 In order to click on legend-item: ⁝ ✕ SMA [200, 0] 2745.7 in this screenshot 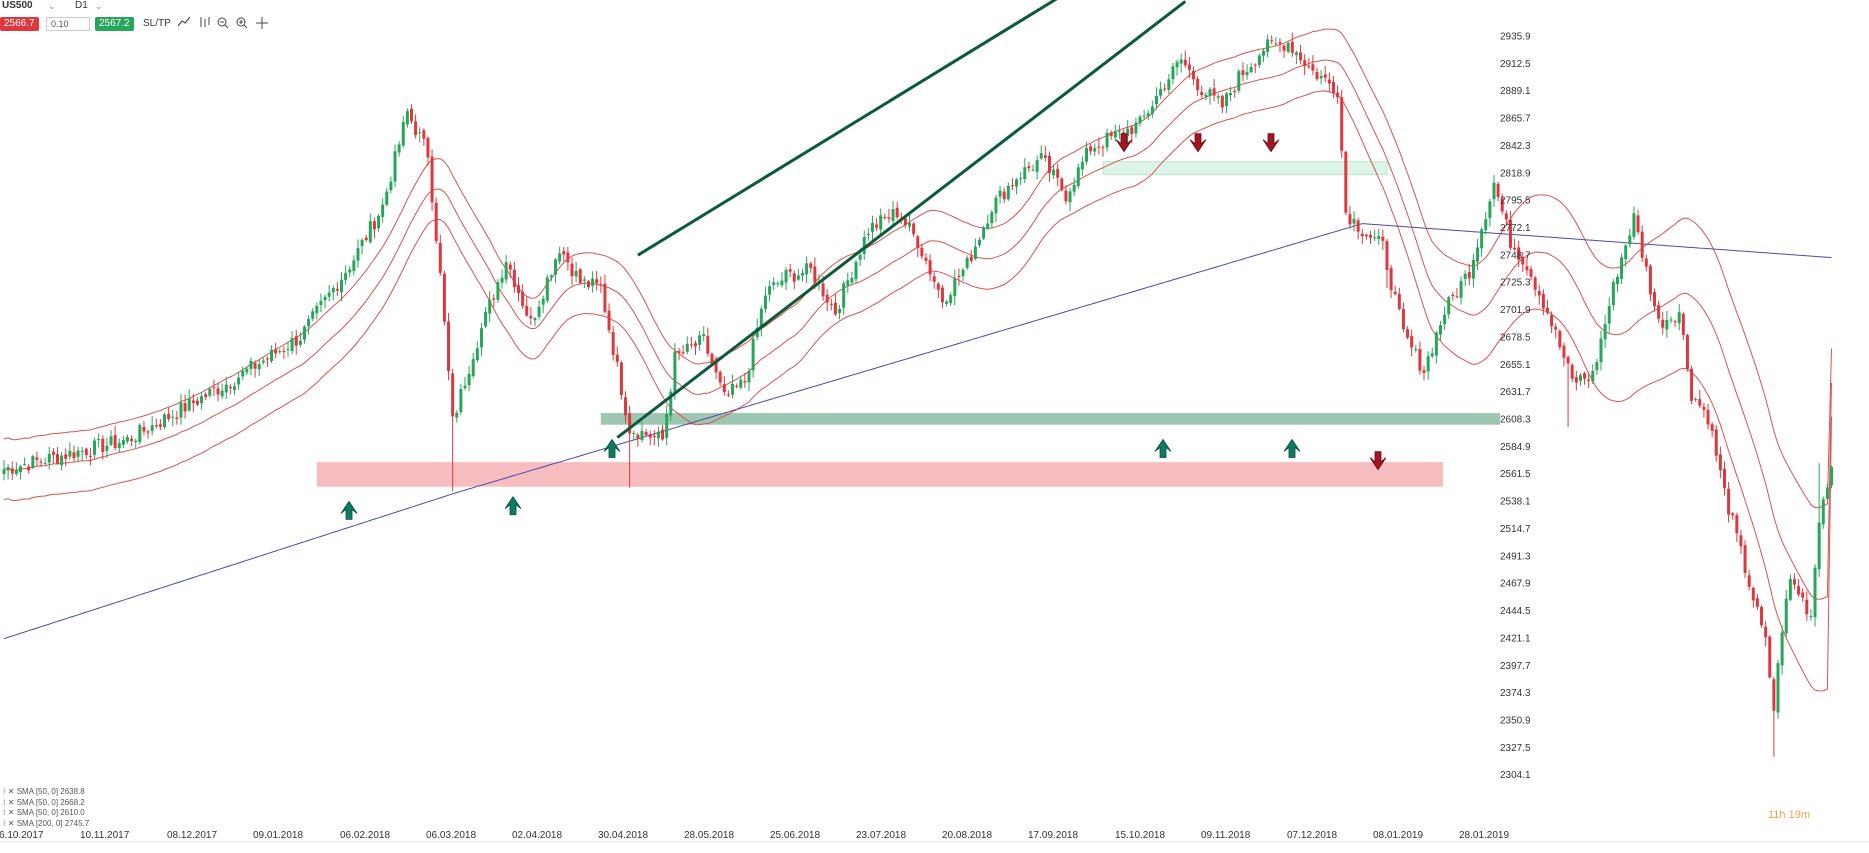, I will do `click(46, 823)`.